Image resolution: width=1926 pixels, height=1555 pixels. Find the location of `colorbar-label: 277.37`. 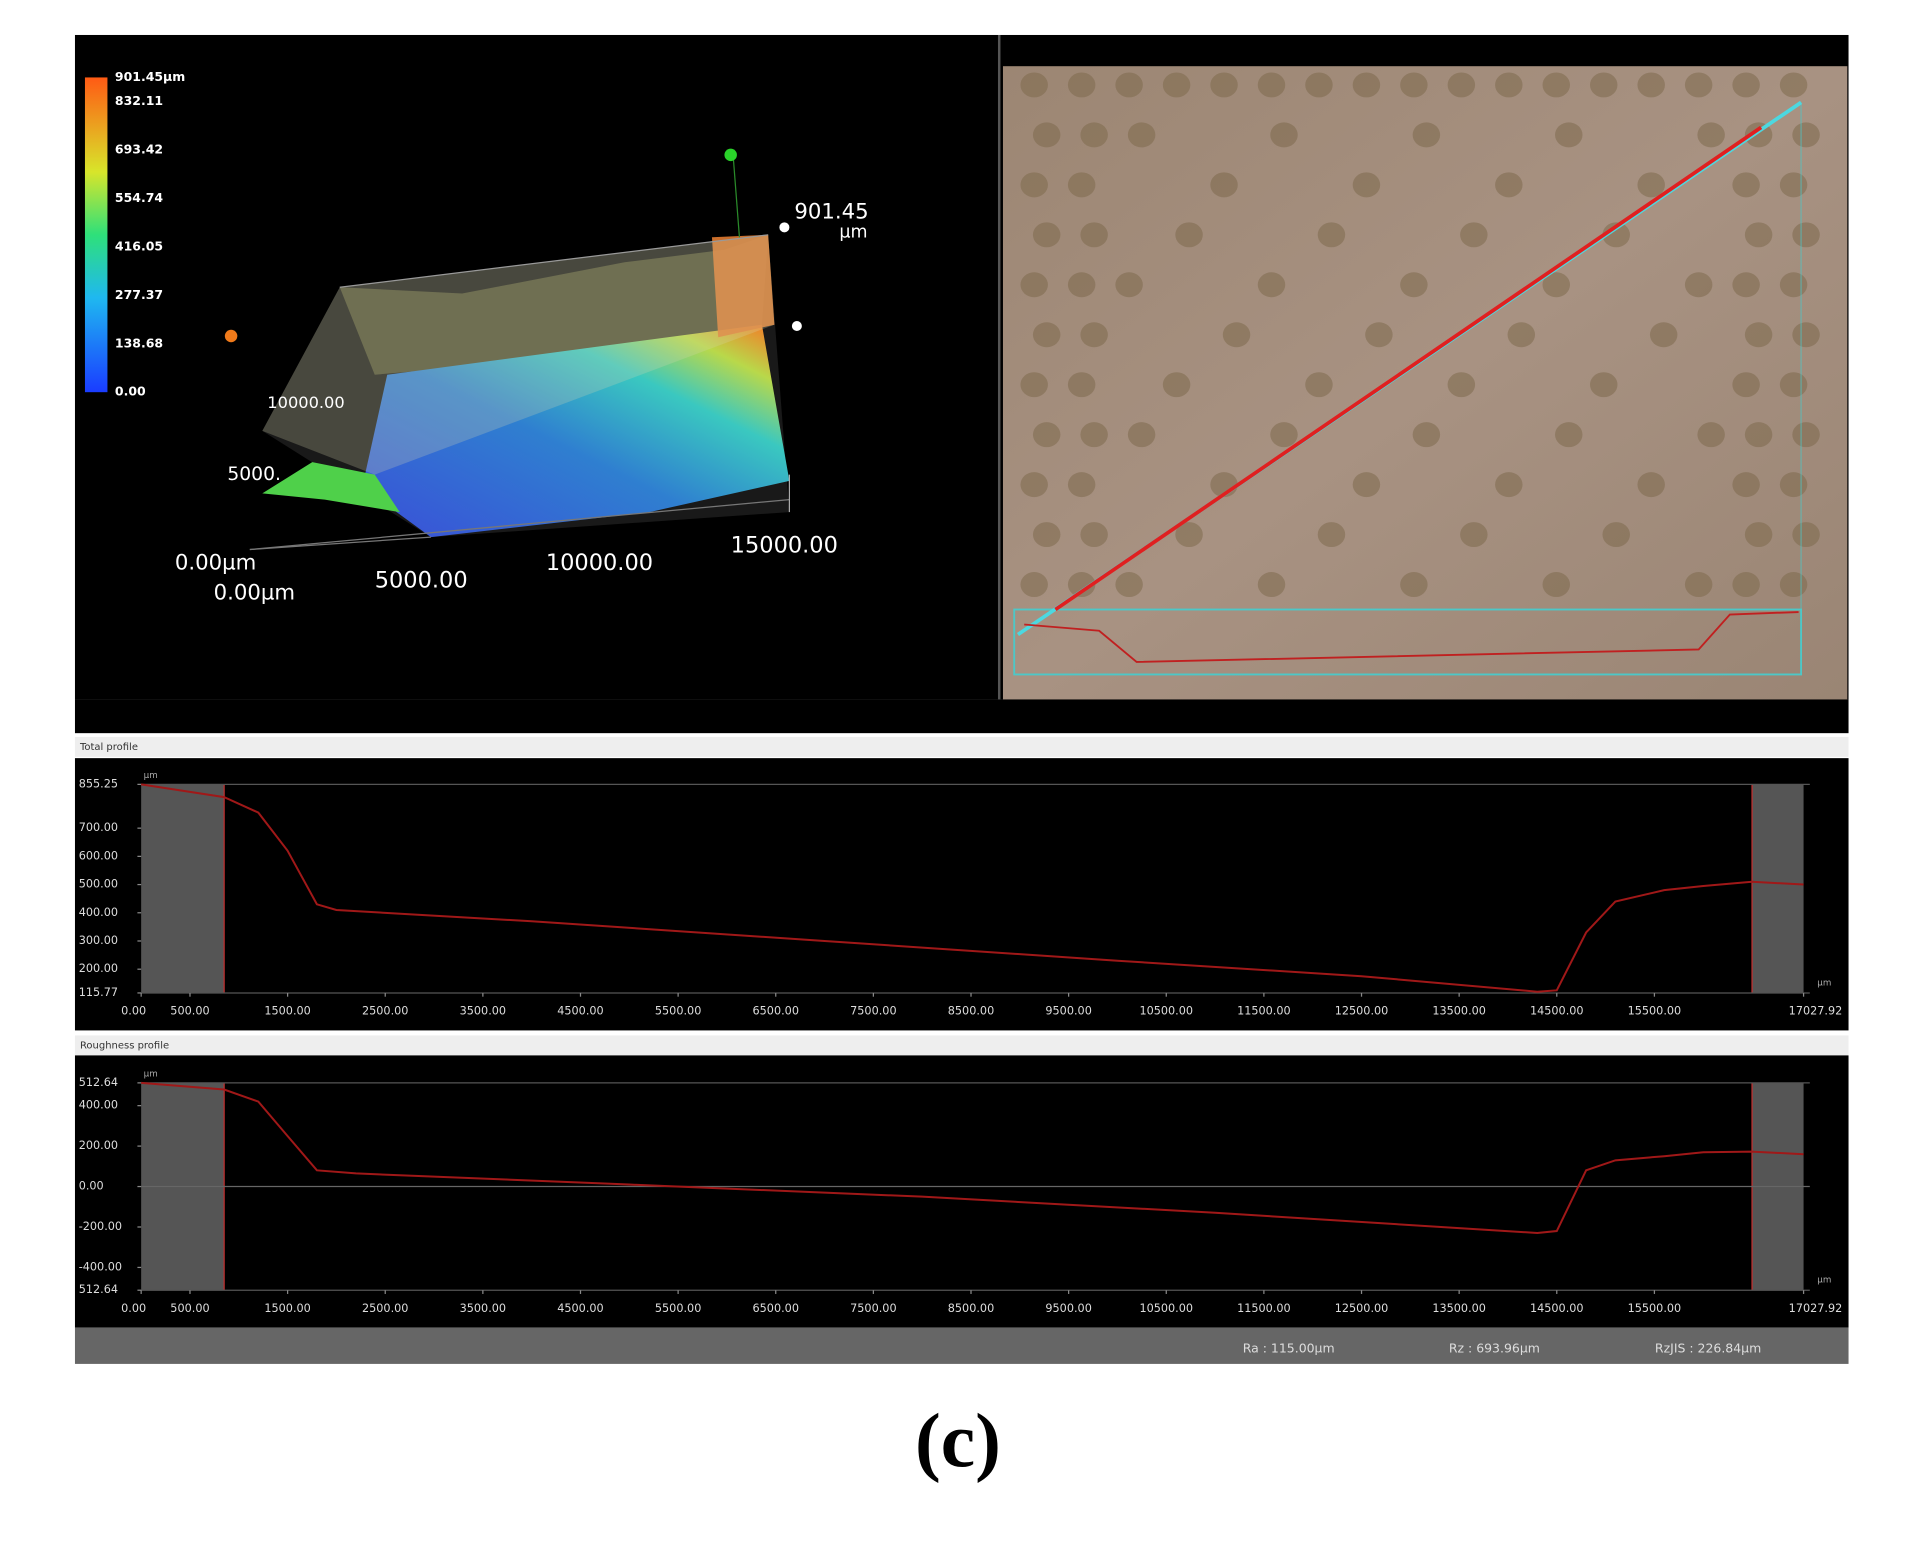

colorbar-label: 277.37 is located at coordinates (139, 294).